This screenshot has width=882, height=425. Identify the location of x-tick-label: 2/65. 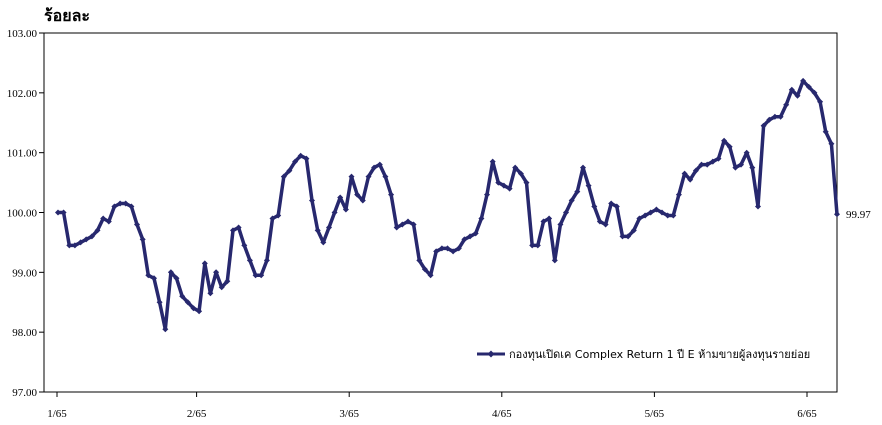
(197, 414).